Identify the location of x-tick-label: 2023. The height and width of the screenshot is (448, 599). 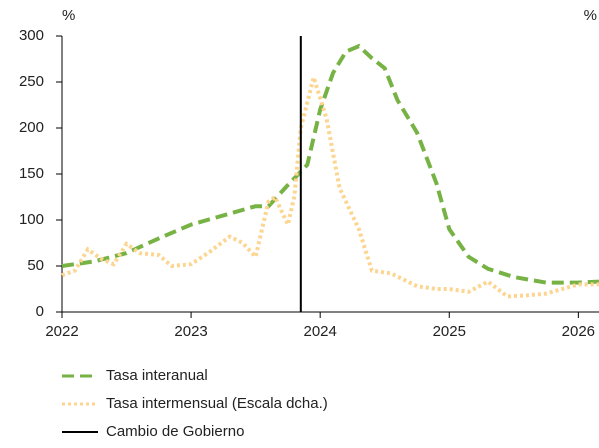
(190, 331).